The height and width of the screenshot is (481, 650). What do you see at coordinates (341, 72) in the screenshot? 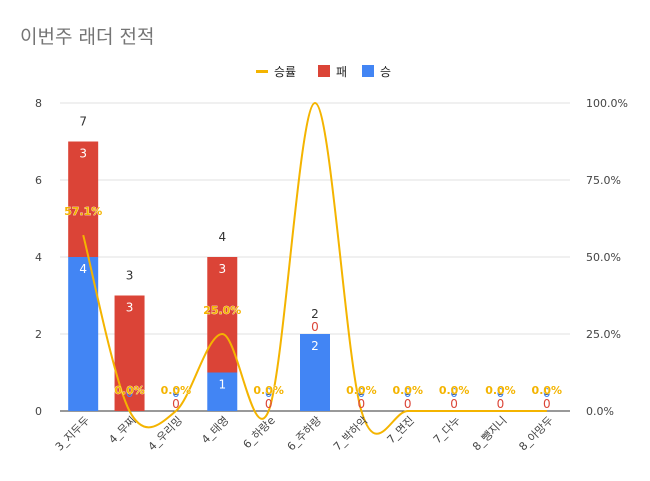
I see `legend-label: 패` at bounding box center [341, 72].